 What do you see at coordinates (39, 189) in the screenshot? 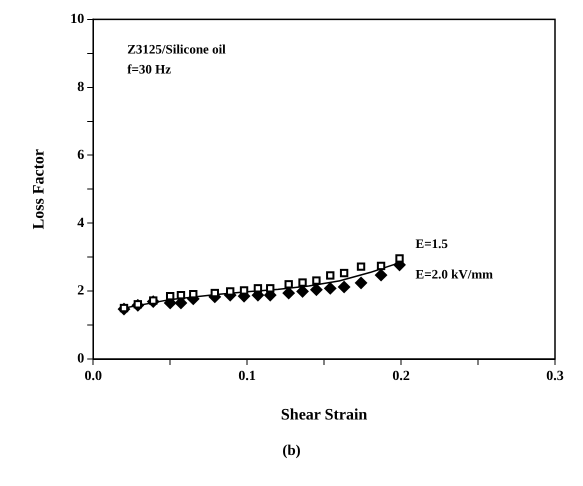
I see `y-axis-title: Loss Factor` at bounding box center [39, 189].